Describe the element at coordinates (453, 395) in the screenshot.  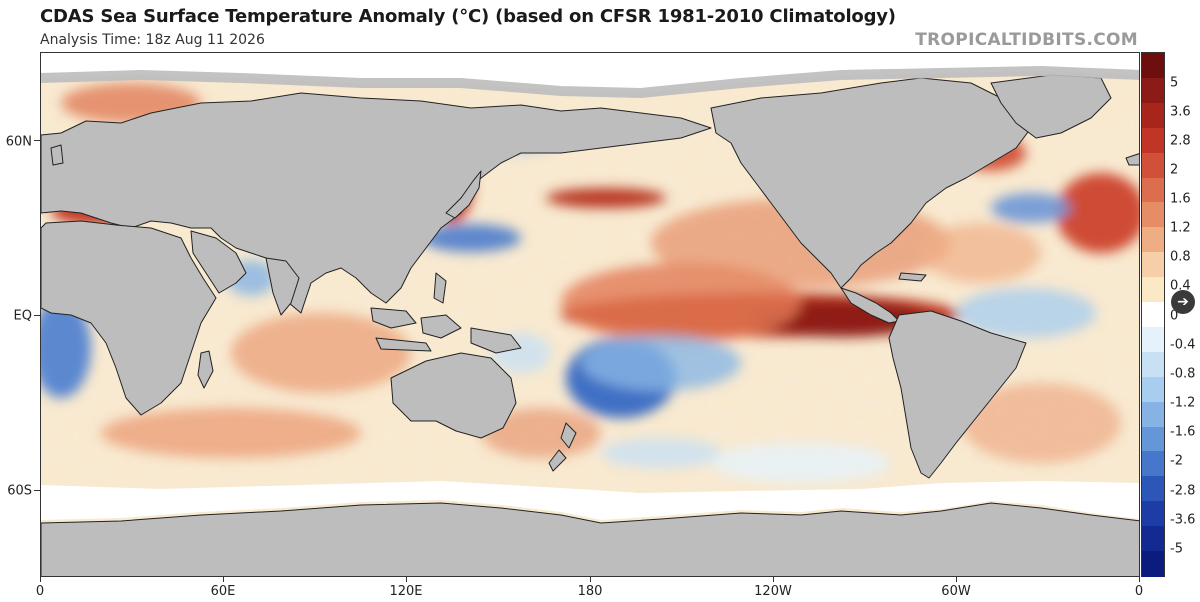
I see `landmass-australia` at that location.